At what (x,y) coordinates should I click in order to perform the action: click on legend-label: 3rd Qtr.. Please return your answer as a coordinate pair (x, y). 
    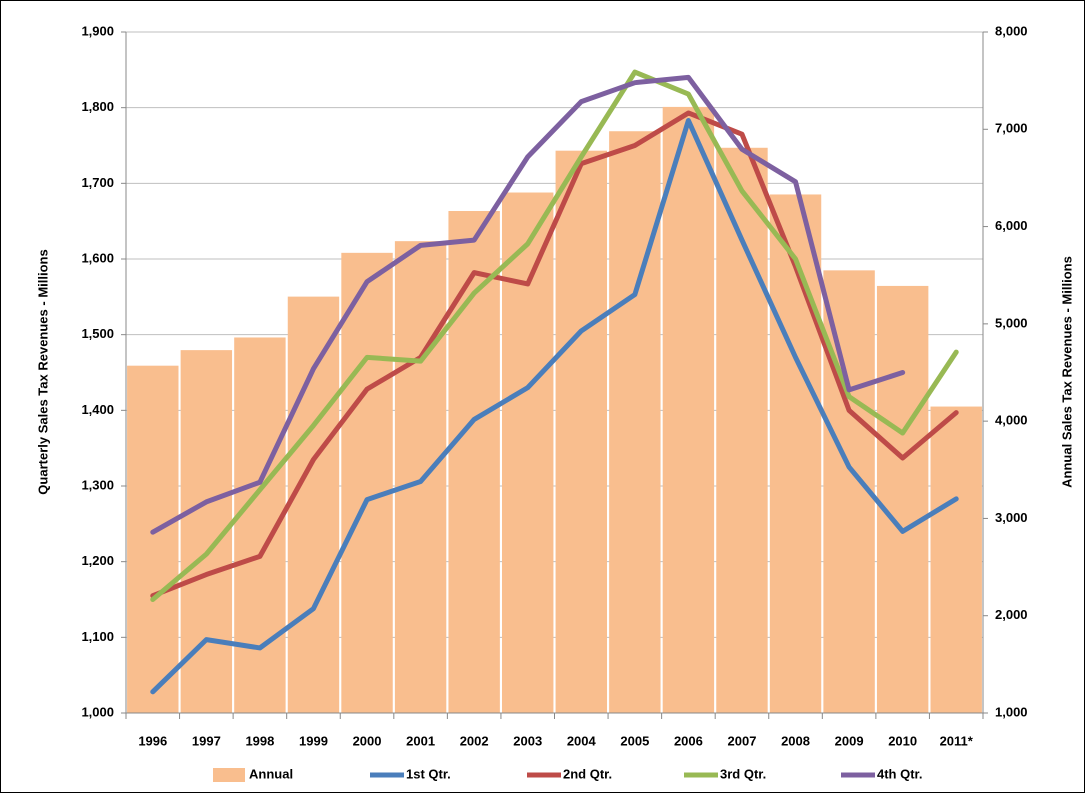
    Looking at the image, I should click on (743, 773).